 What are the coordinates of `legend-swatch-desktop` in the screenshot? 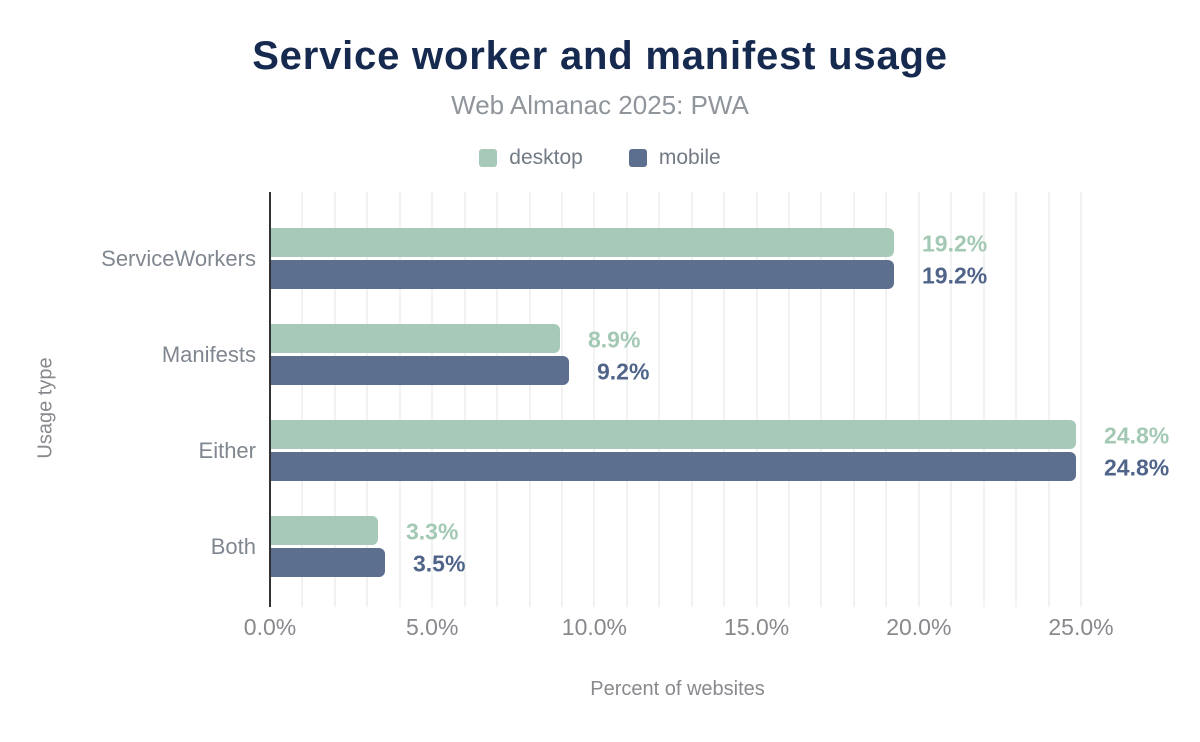 It's located at (488, 158).